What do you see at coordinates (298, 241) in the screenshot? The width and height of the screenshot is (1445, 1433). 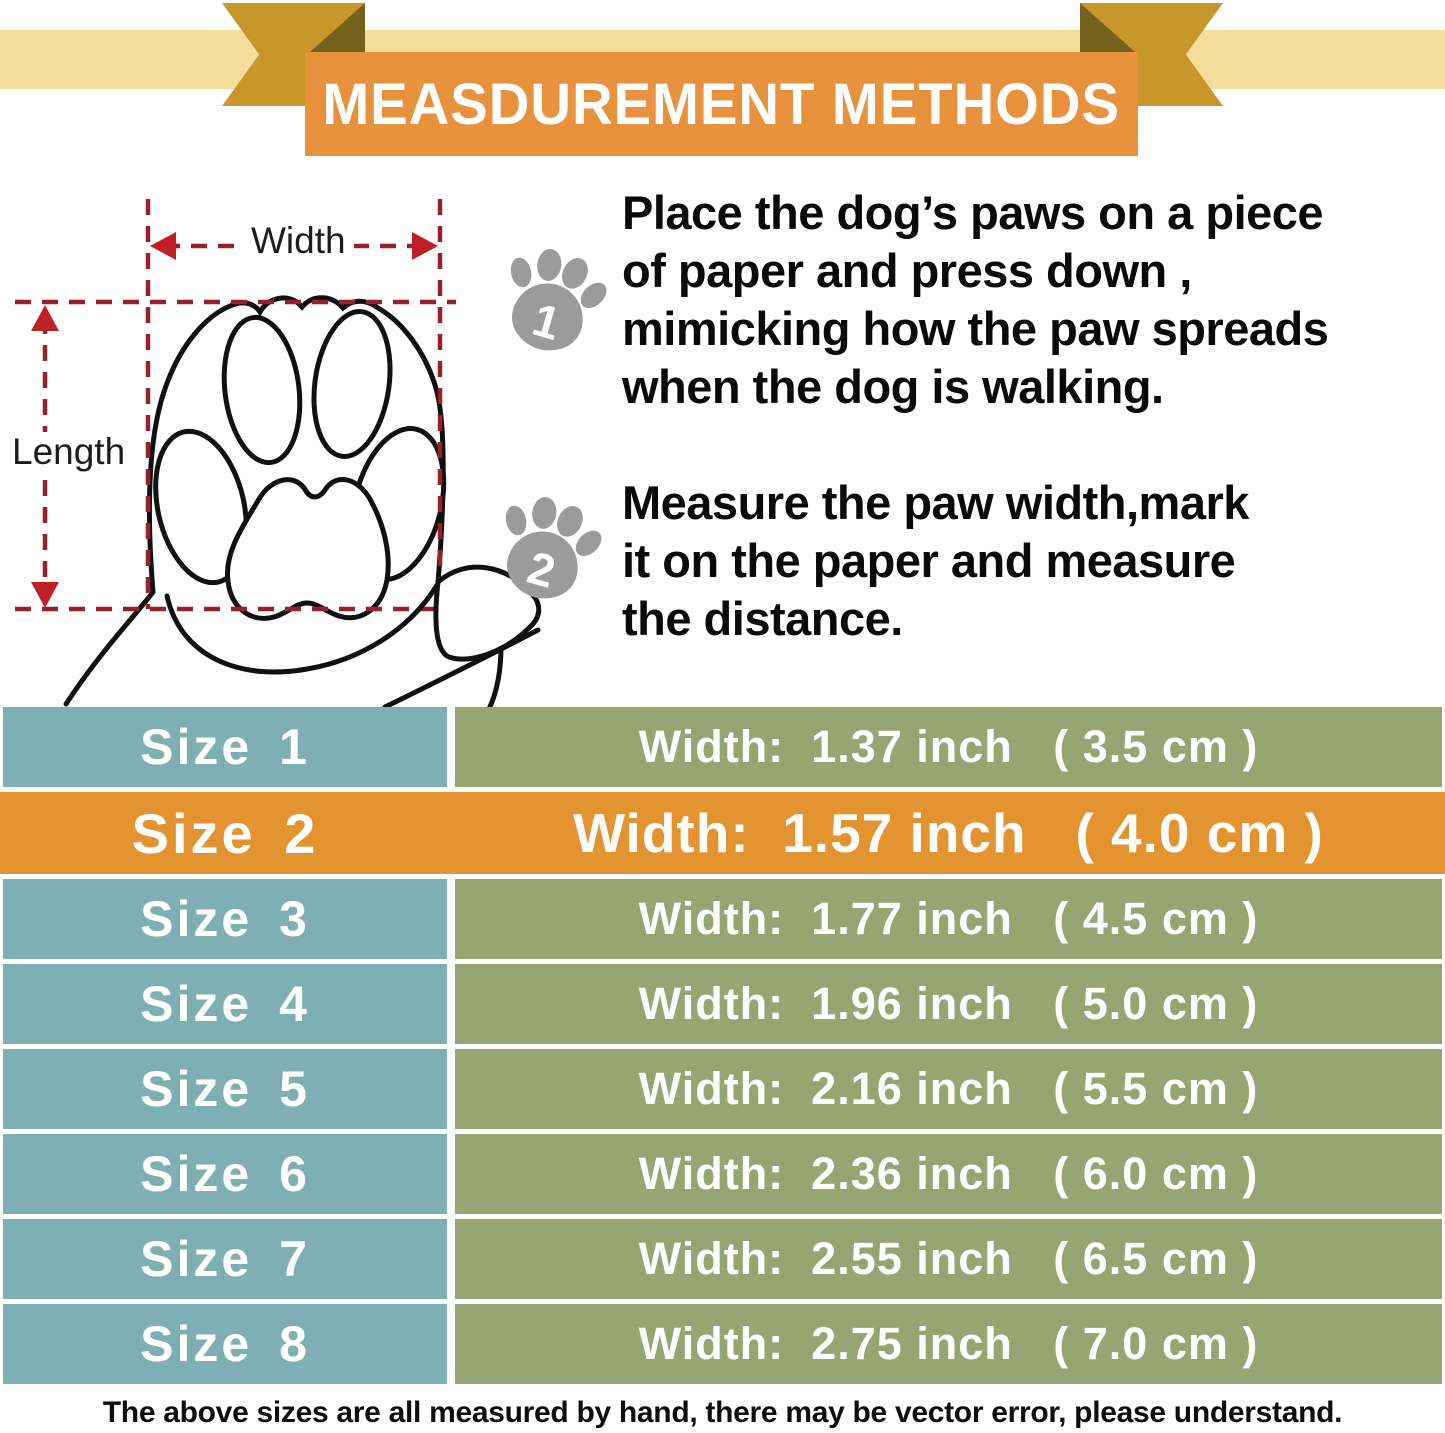 I see `width-dimension-label: Width` at bounding box center [298, 241].